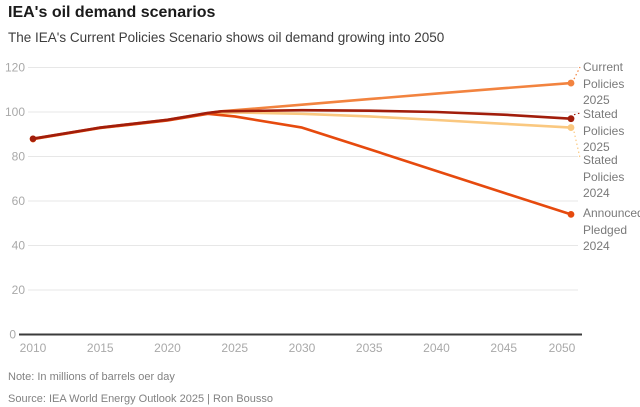  Describe the element at coordinates (503, 348) in the screenshot. I see `x-tick-label: 2045` at that location.